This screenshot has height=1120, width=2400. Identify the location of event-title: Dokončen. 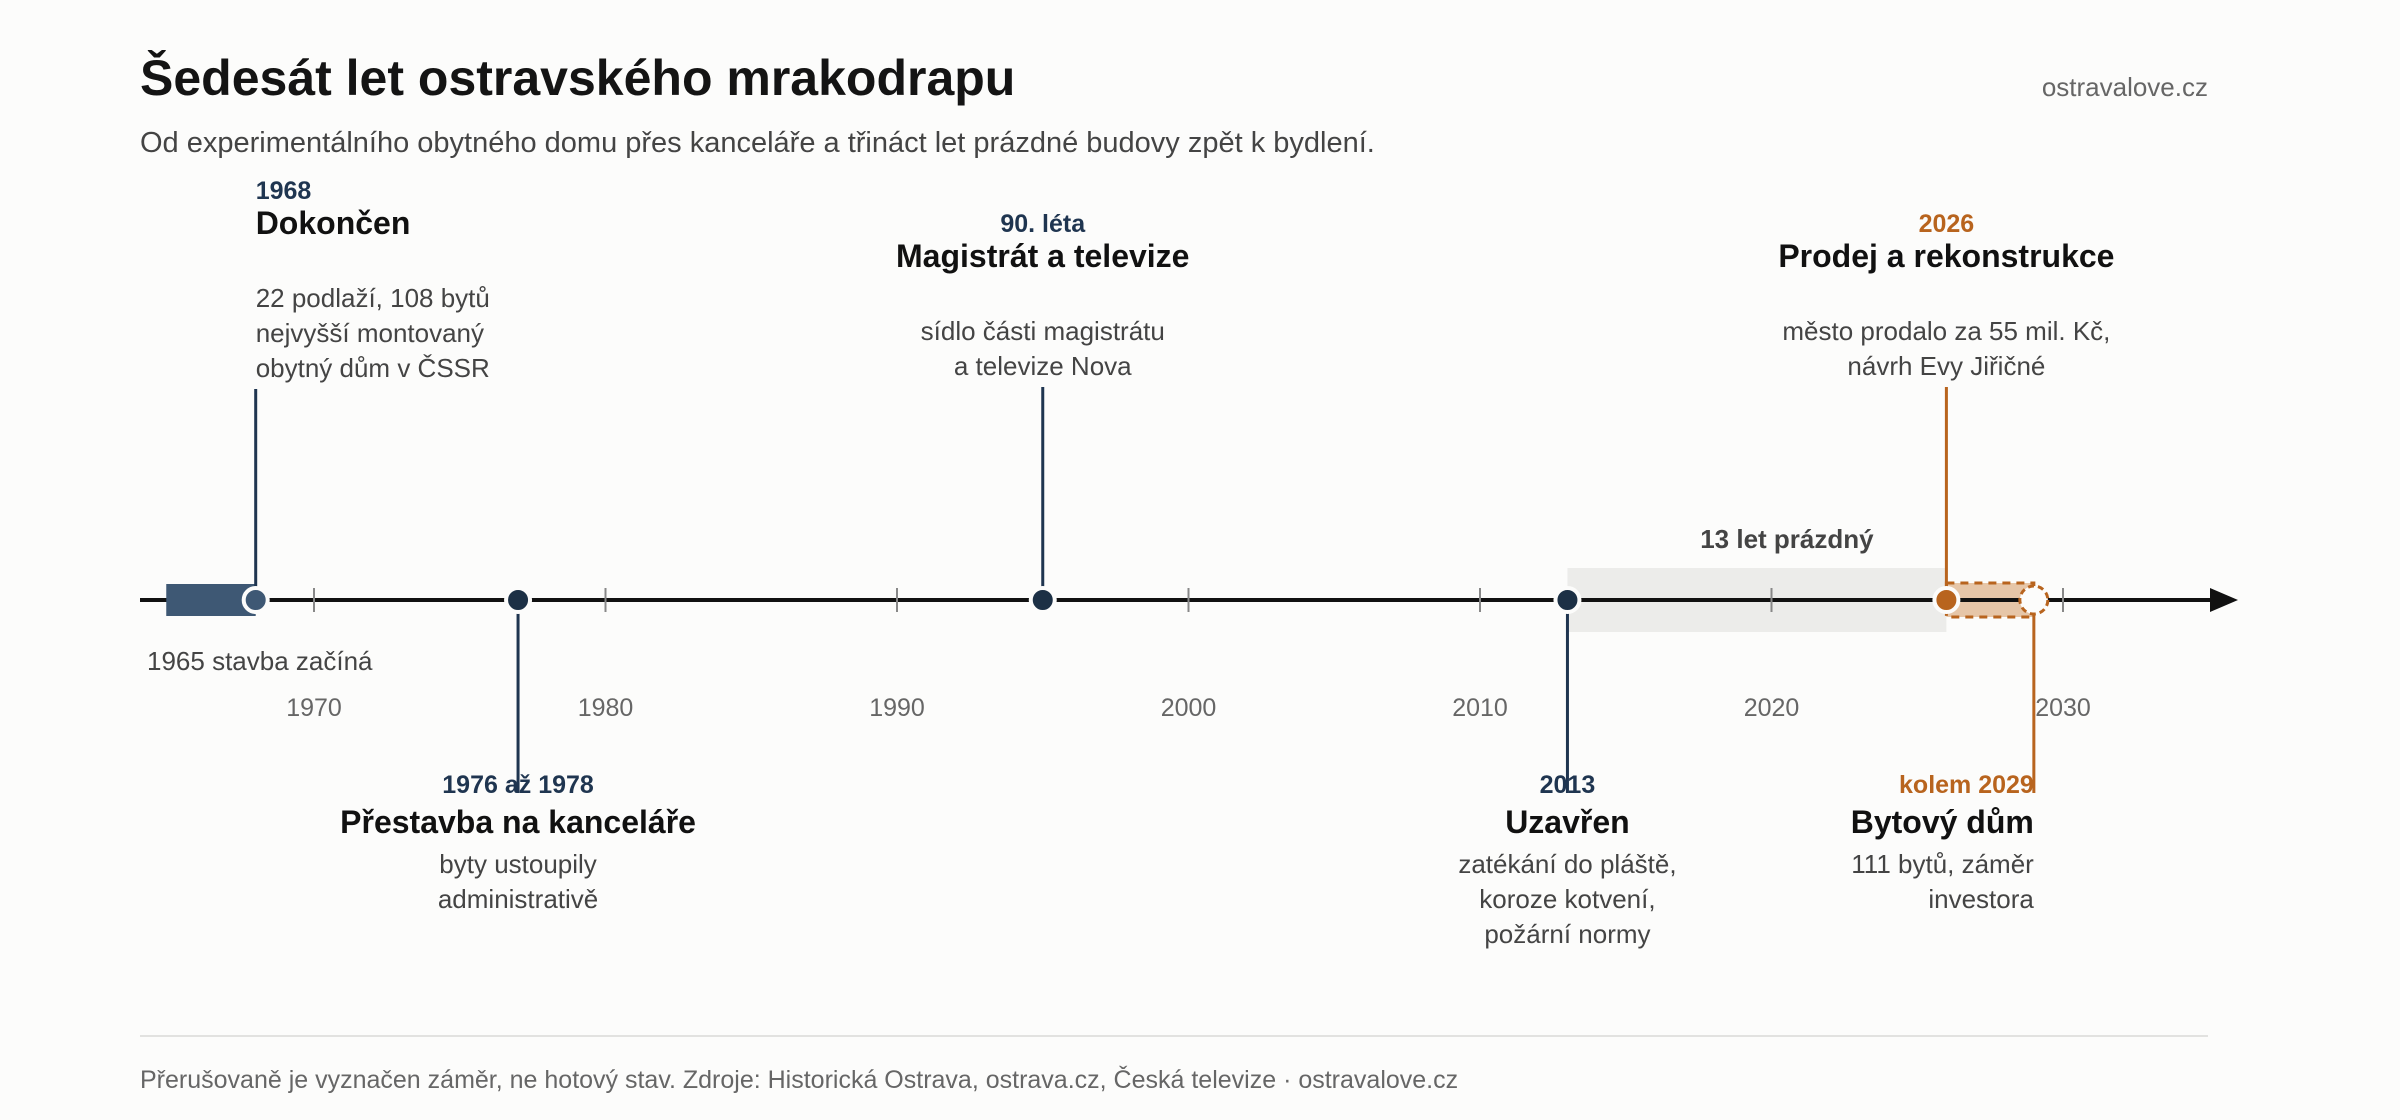
(333, 223).